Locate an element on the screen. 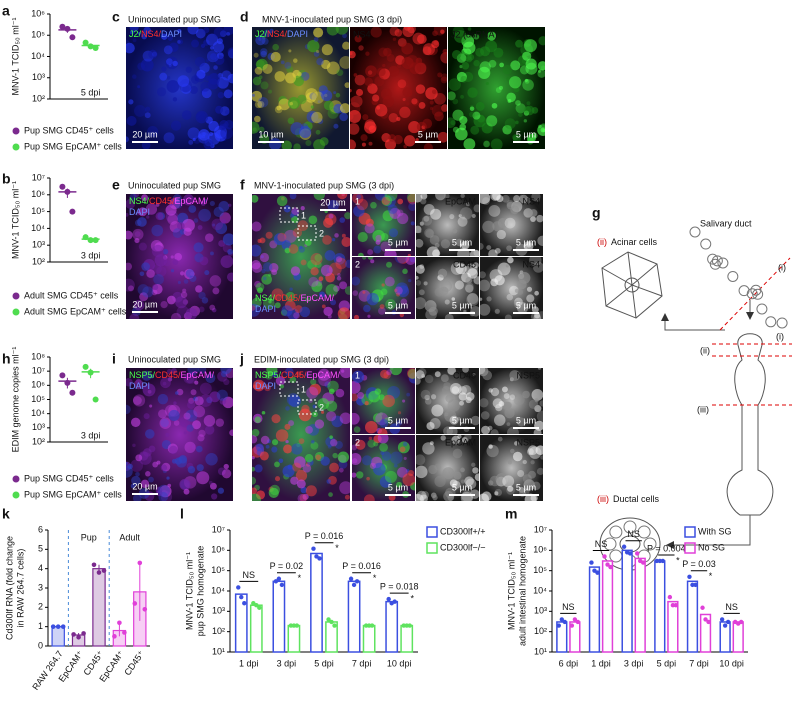 The height and width of the screenshot is (701, 794). y-tick-label: 10³ is located at coordinates (38, 427).